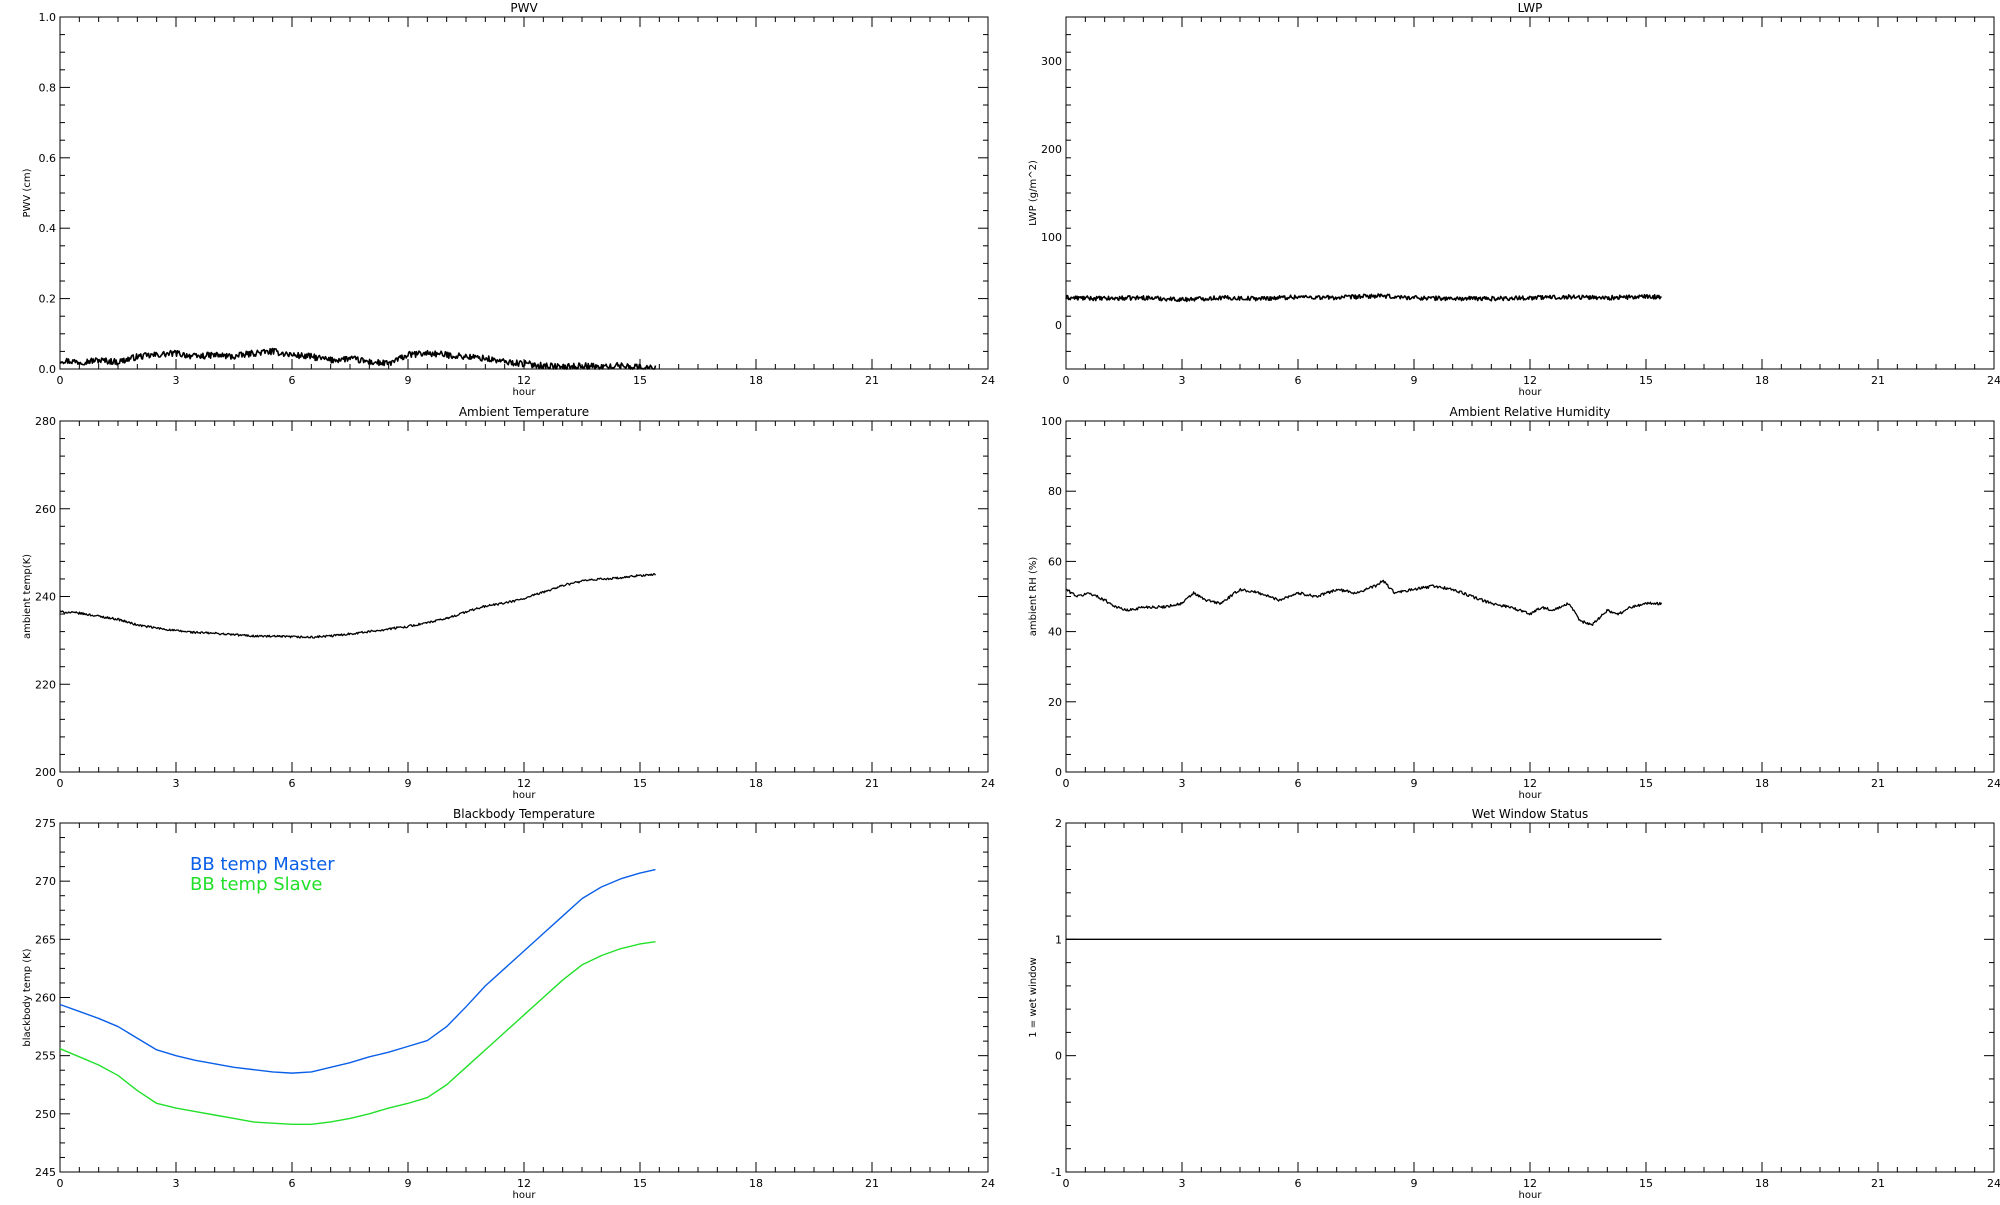  What do you see at coordinates (27, 997) in the screenshot?
I see `y-axis-label: blackbody temp (K)` at bounding box center [27, 997].